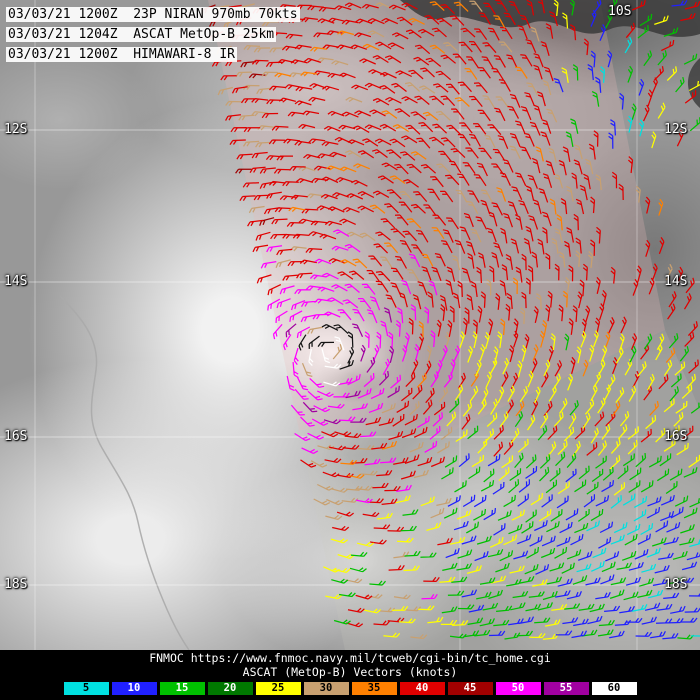  Describe the element at coordinates (124, 472) in the screenshot. I see `coastline-australia` at that location.